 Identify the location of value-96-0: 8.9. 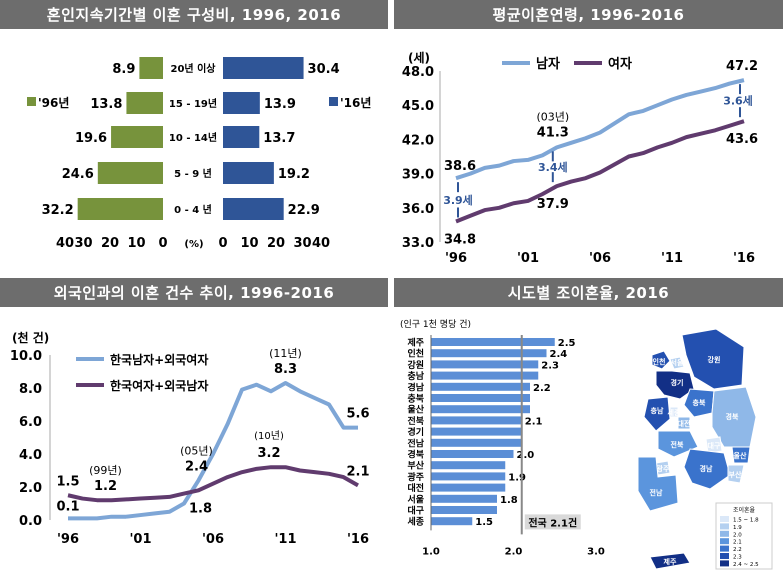
(123, 69).